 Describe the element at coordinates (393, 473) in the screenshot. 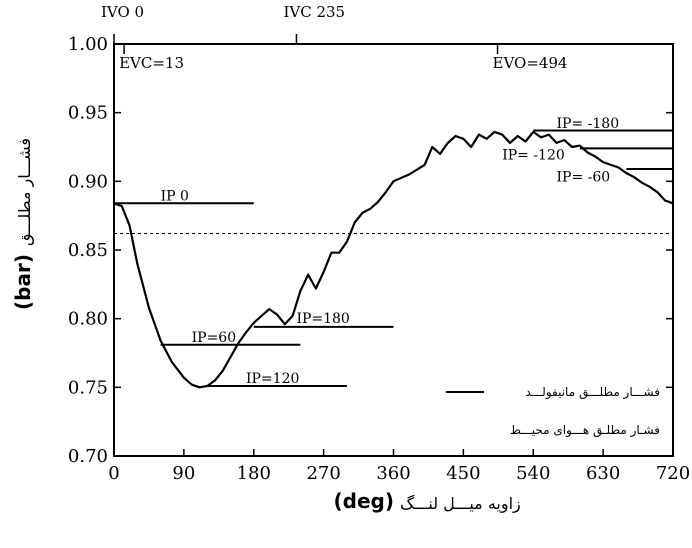

I see `x-tick-label: 360` at that location.